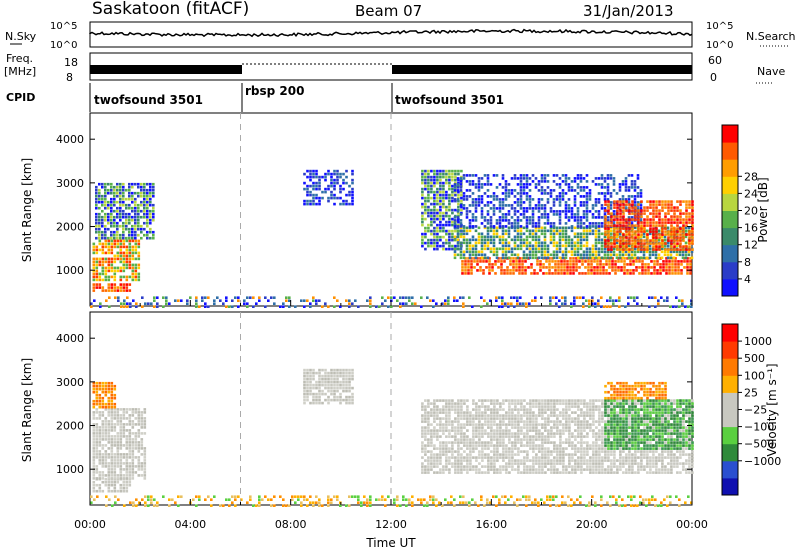 This screenshot has width=800, height=558. I want to click on colorbar-swatch, so click(730, 134).